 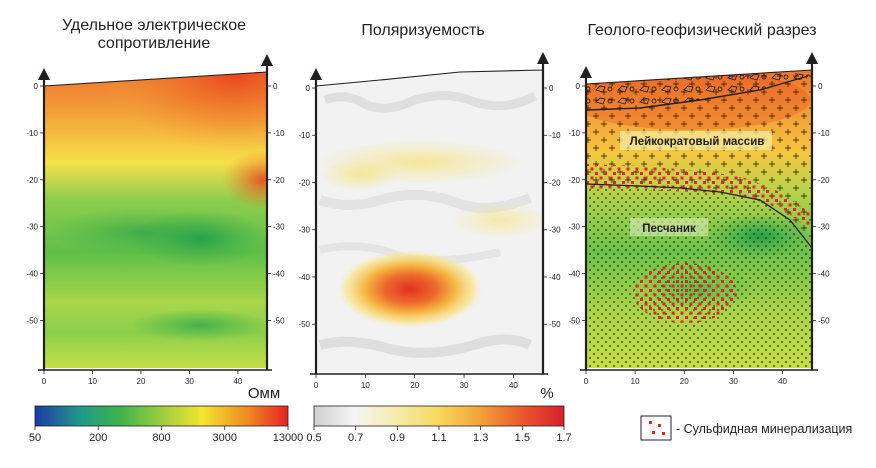 What do you see at coordinates (32, 180) in the screenshot?
I see `resistivity-ytick-label-left: -20` at bounding box center [32, 180].